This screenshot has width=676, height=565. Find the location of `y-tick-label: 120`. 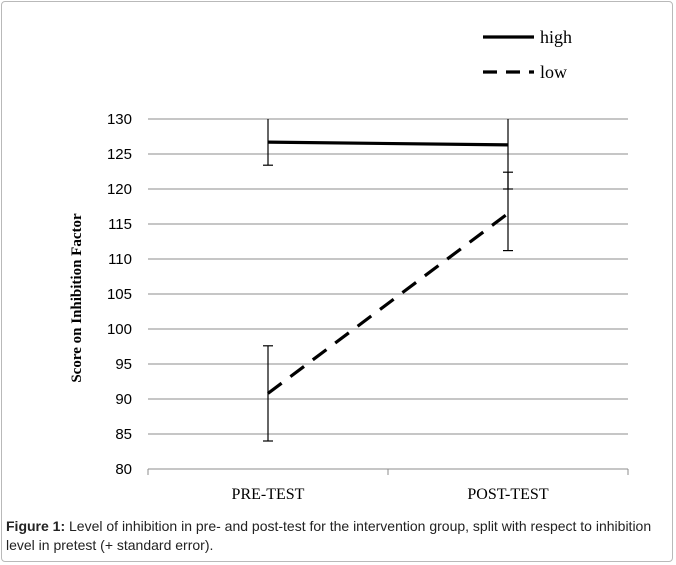

y-tick-label: 120 is located at coordinates (119, 189).